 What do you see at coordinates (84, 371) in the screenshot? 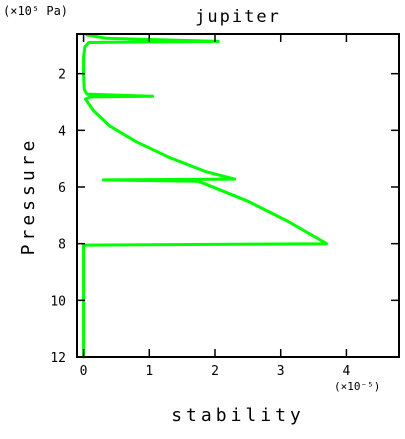
I see `x-tick-label: 0` at bounding box center [84, 371].